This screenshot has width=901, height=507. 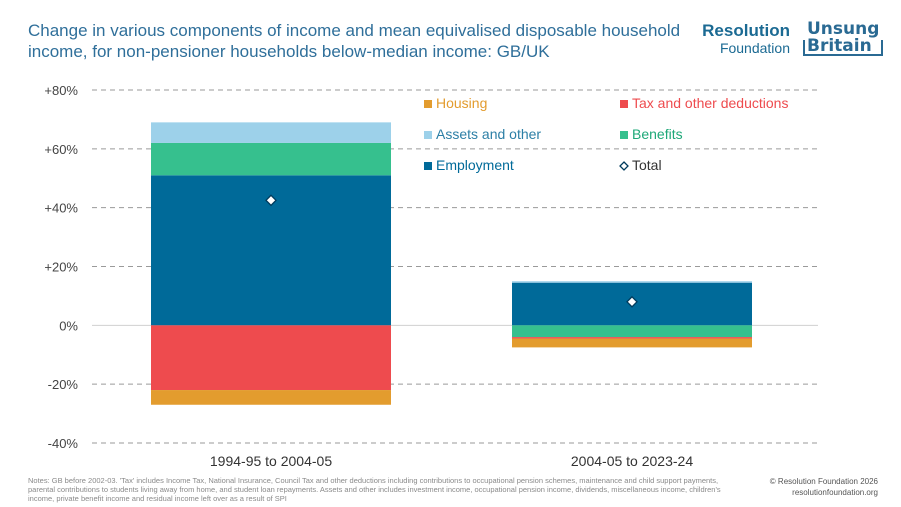 What do you see at coordinates (746, 30) in the screenshot?
I see `logo-resolution-text: Resolution` at bounding box center [746, 30].